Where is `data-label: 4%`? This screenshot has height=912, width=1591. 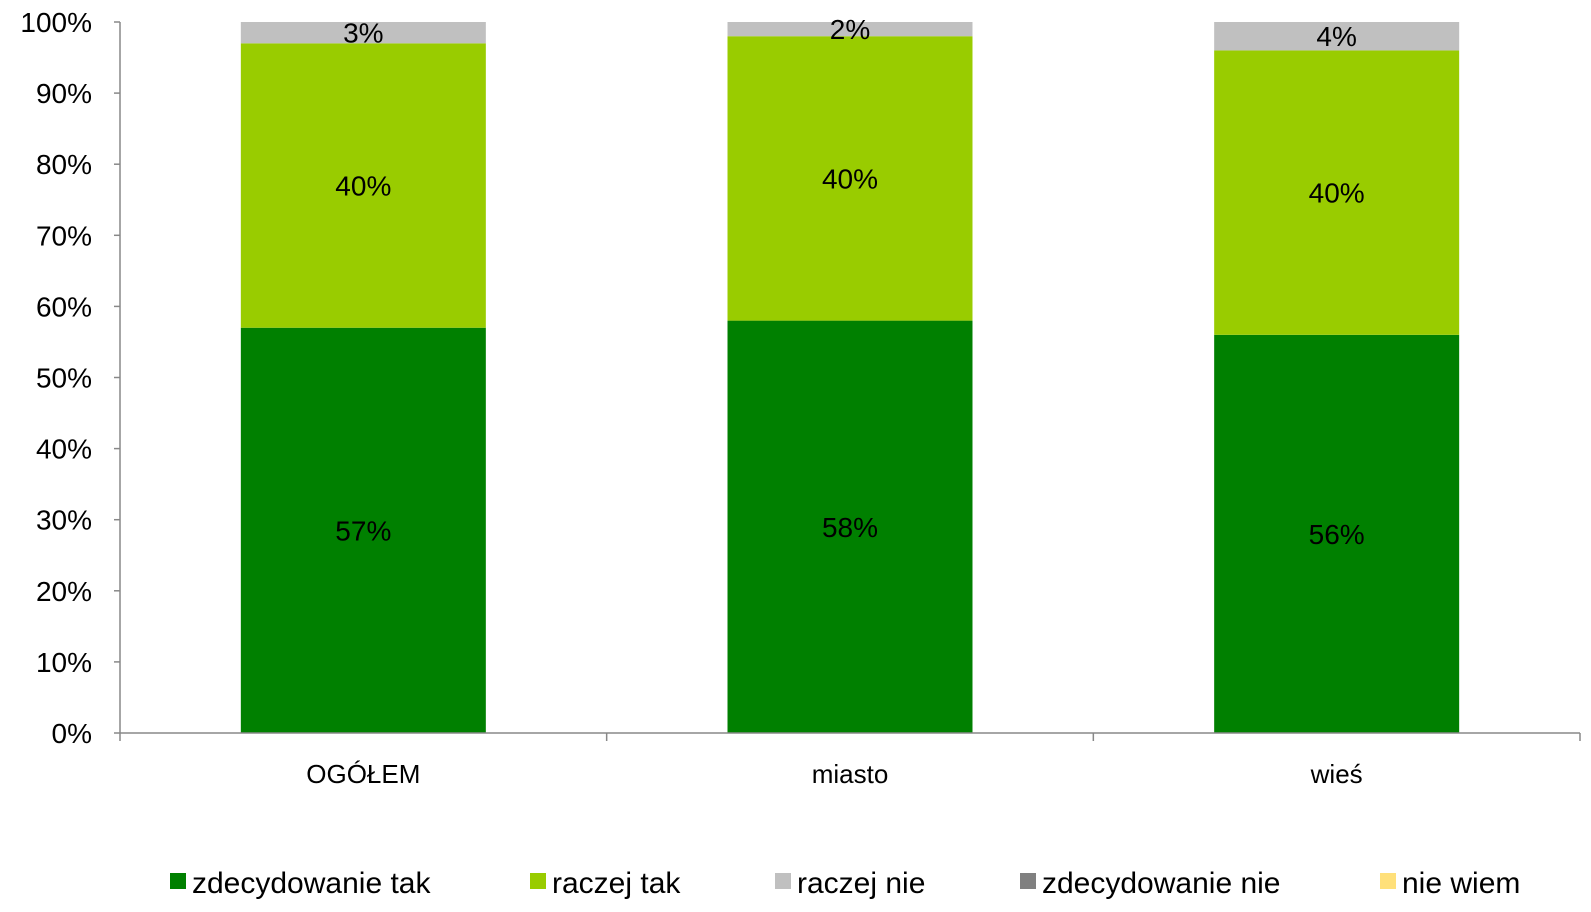
data-label: 4% is located at coordinates (1336, 36).